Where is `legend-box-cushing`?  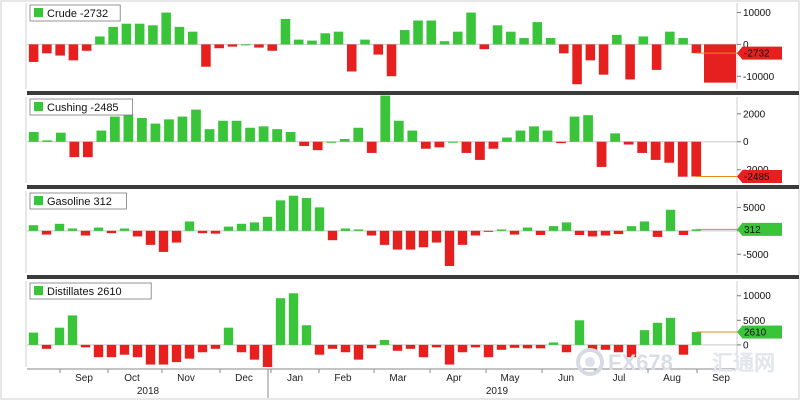 legend-box-cushing is located at coordinates (81, 107).